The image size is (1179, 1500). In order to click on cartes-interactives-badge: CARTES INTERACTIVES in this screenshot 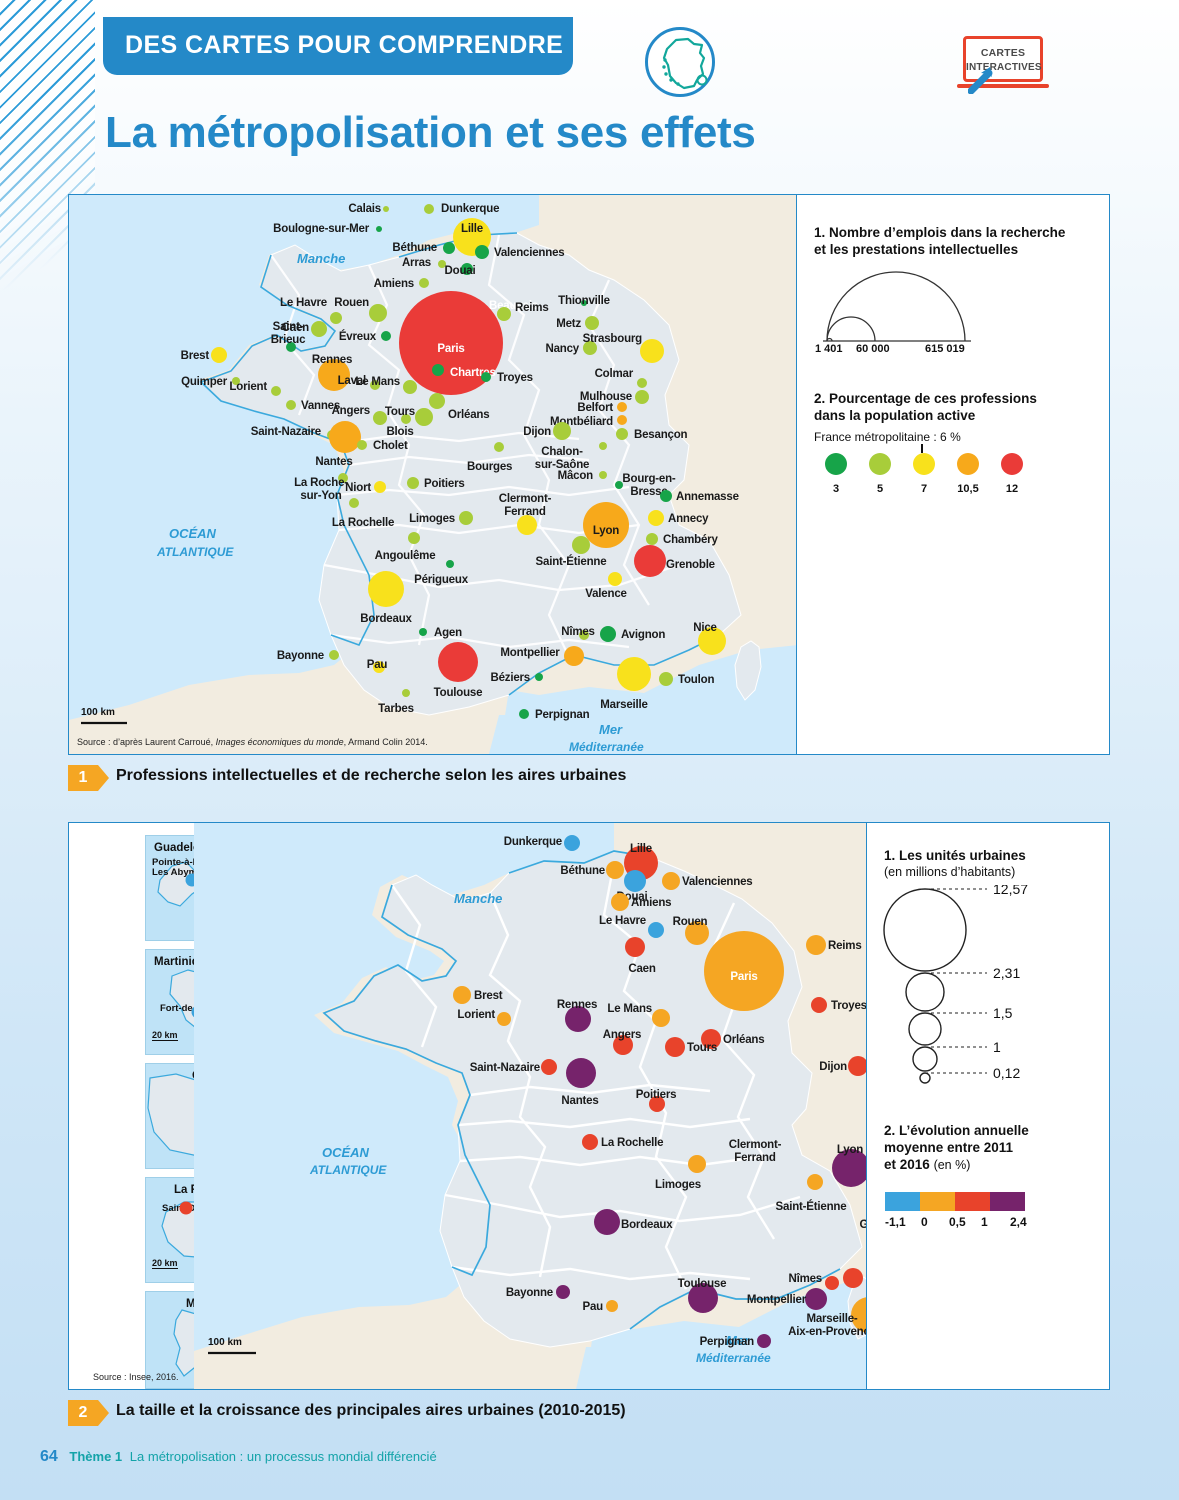, I will do `click(1003, 59)`.